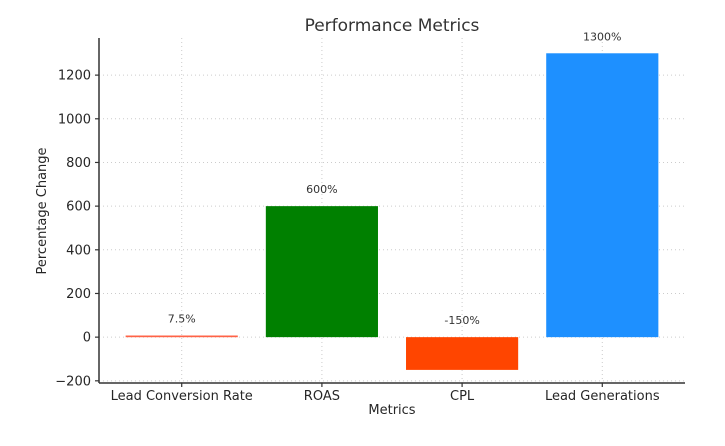  Describe the element at coordinates (391, 410) in the screenshot. I see `x-axis-label: Metrics` at that location.